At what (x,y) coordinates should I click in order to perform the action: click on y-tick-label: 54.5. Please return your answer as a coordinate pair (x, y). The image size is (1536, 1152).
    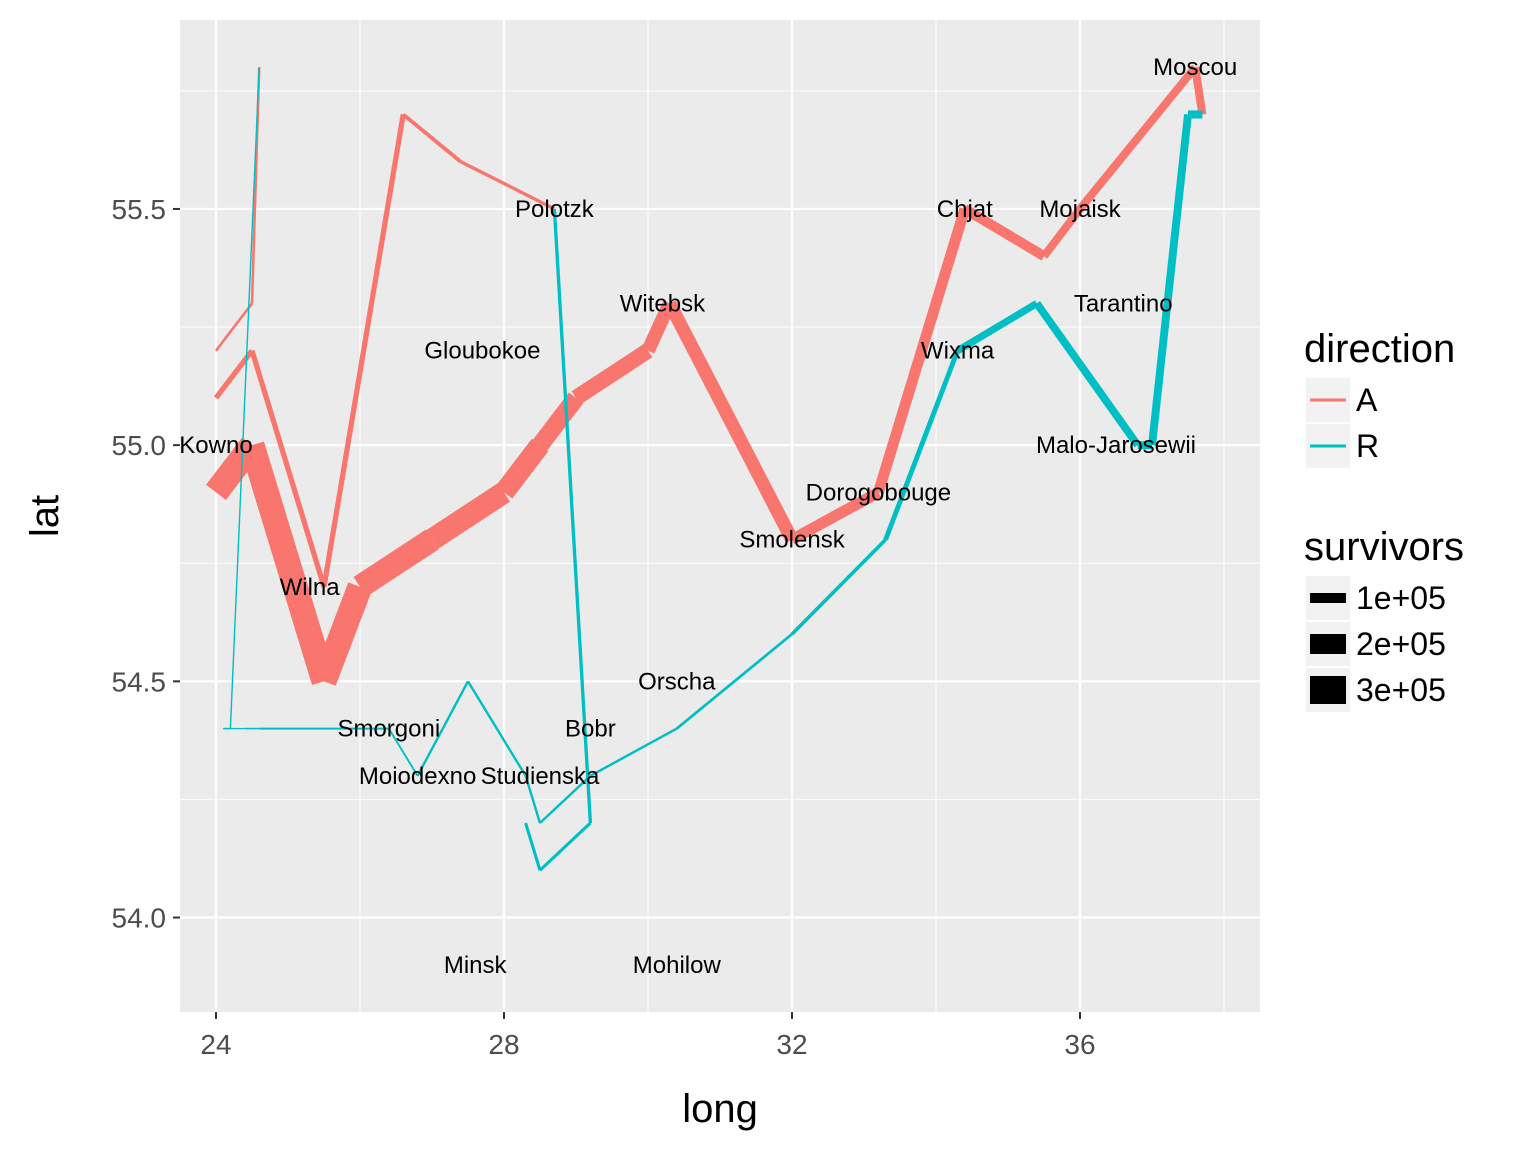
    Looking at the image, I should click on (139, 681).